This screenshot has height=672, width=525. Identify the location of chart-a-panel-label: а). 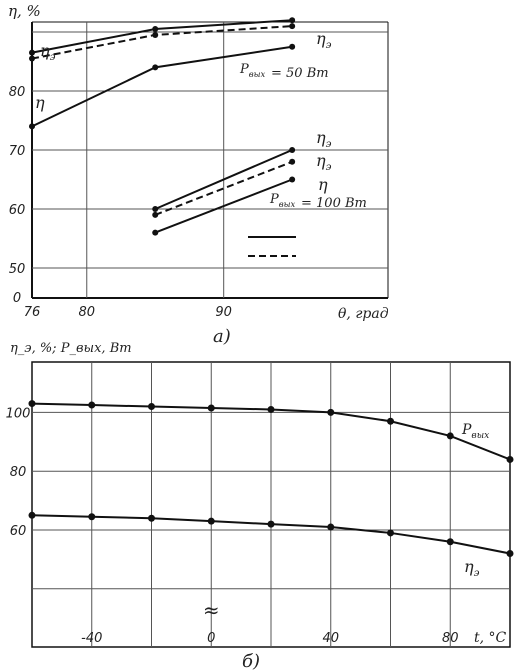
(222, 336).